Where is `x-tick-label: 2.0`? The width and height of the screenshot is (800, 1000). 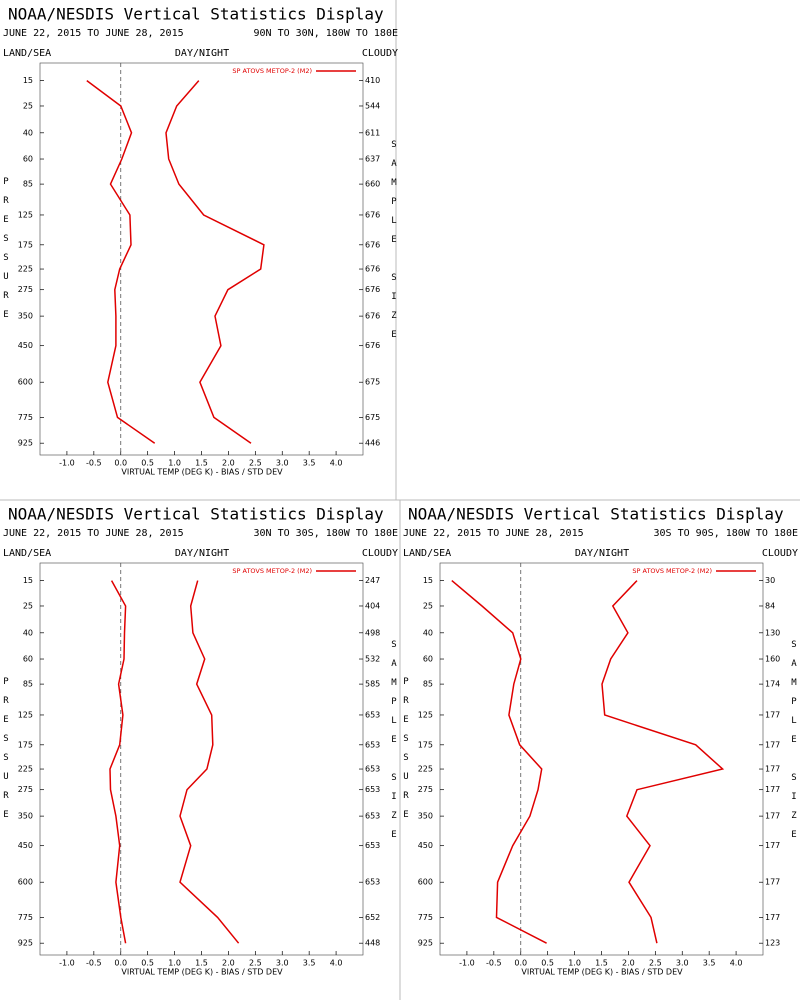 x-tick-label: 2.0 is located at coordinates (628, 963).